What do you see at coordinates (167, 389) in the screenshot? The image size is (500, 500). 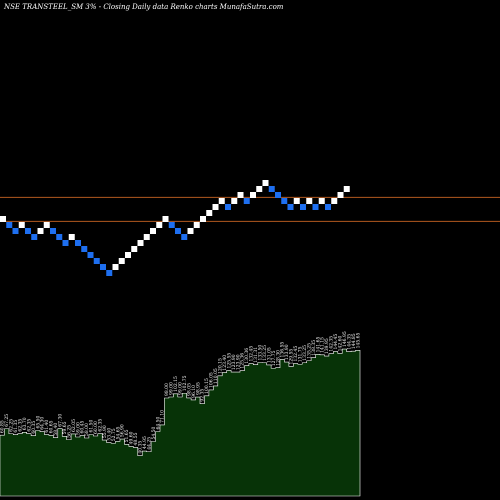 I see `volume-label: 98.00` at bounding box center [167, 389].